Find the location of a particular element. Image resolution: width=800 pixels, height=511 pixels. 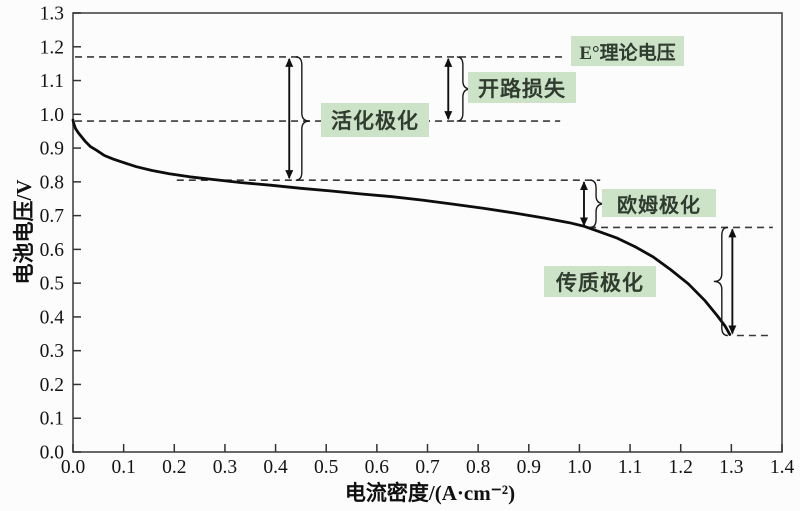

y-tick-label: 0.4 is located at coordinates (52, 317).